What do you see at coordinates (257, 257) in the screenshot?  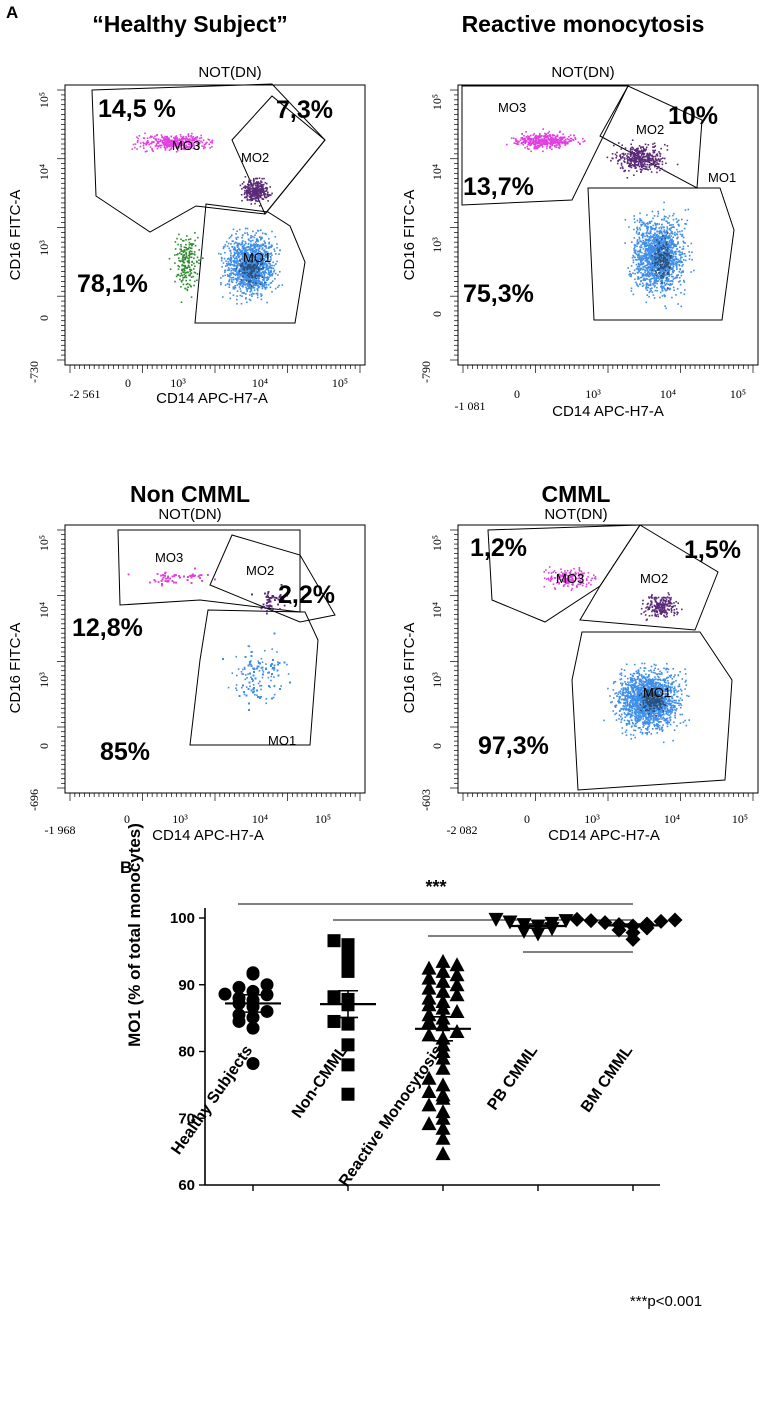 I see `gate-name-mo1: MO1` at bounding box center [257, 257].